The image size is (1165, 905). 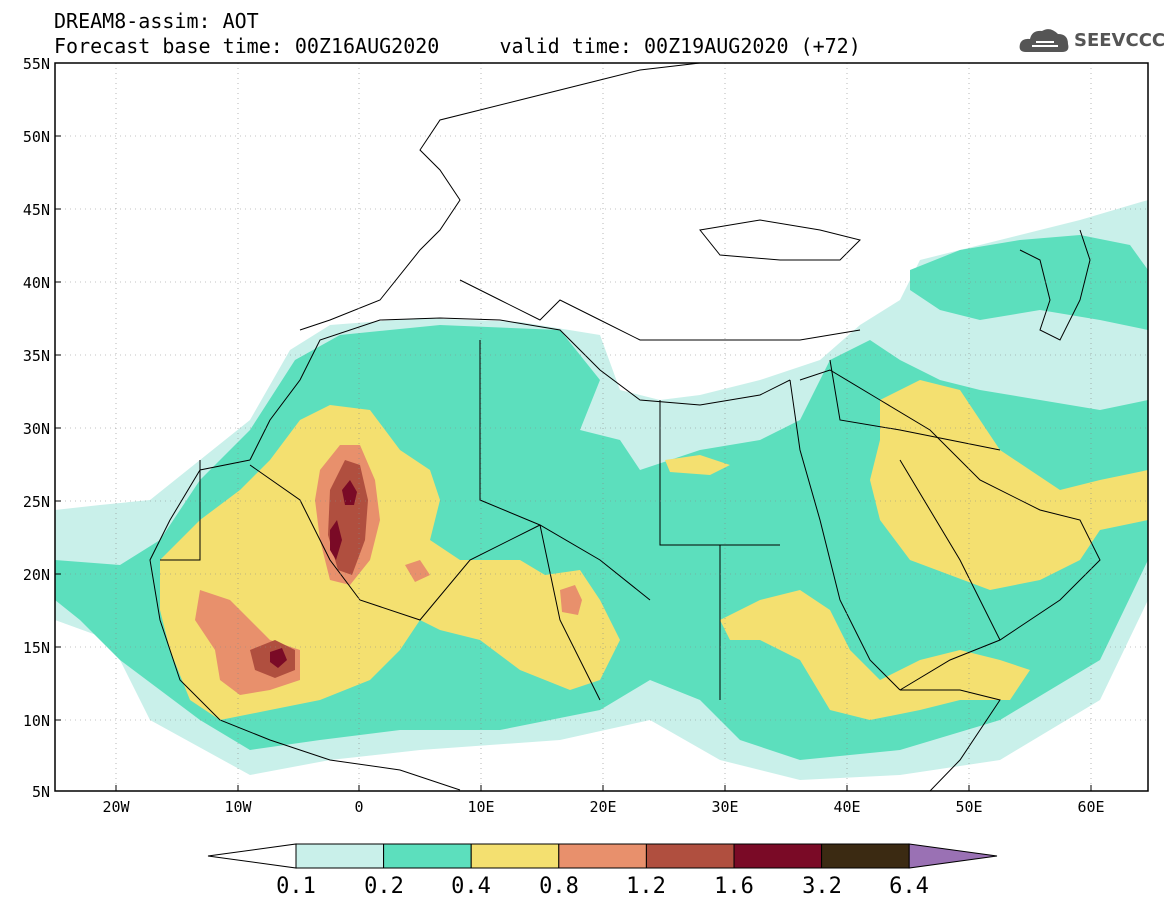 I want to click on lon-label: 40E, so click(x=847, y=807).